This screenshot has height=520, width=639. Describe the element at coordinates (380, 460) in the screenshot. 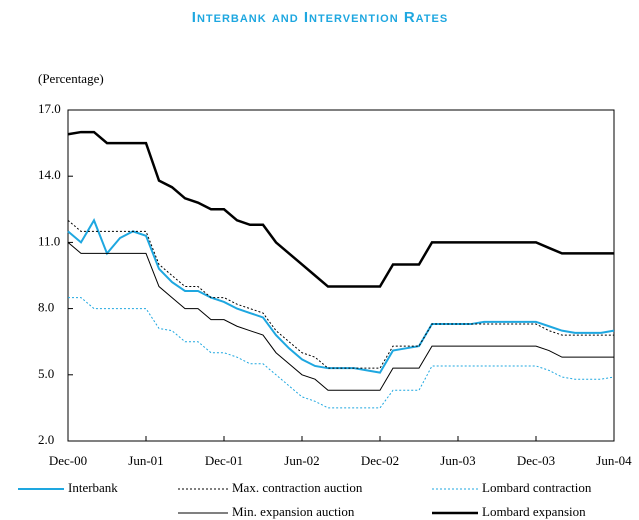

I see `x-tick-label: Dec-02` at that location.